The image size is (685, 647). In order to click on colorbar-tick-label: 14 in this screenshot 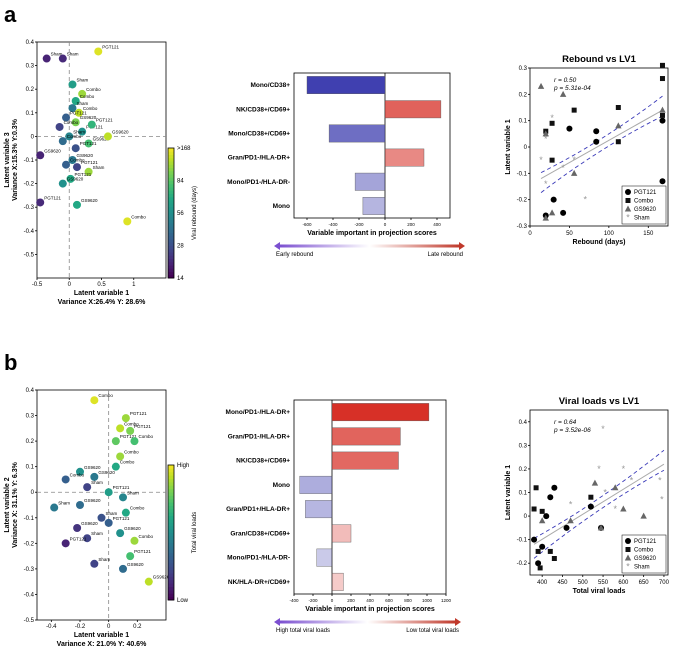, I will do `click(180, 279)`.